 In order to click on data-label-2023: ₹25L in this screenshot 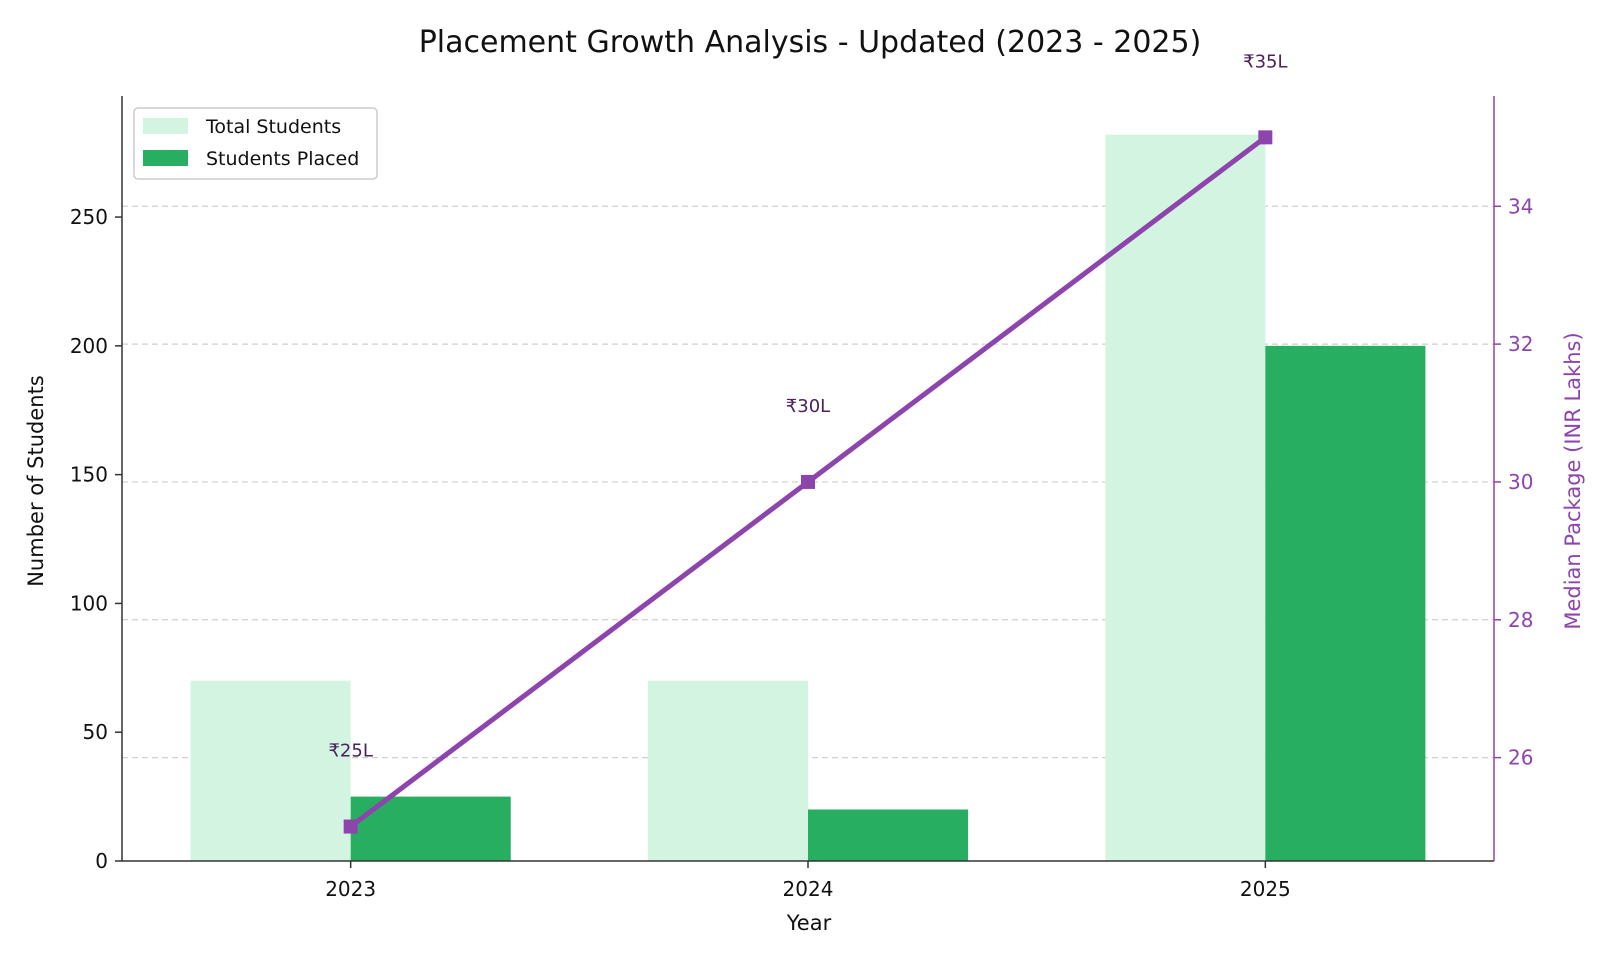, I will do `click(350, 751)`.